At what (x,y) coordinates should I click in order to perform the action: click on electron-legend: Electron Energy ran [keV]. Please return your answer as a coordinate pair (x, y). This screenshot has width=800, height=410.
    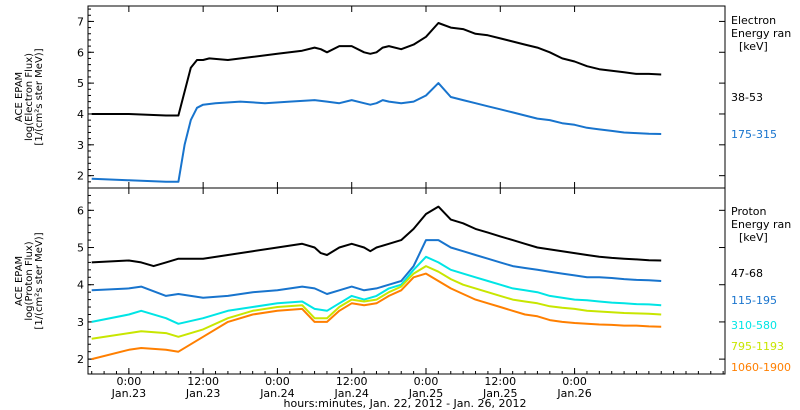
    Looking at the image, I should click on (761, 33).